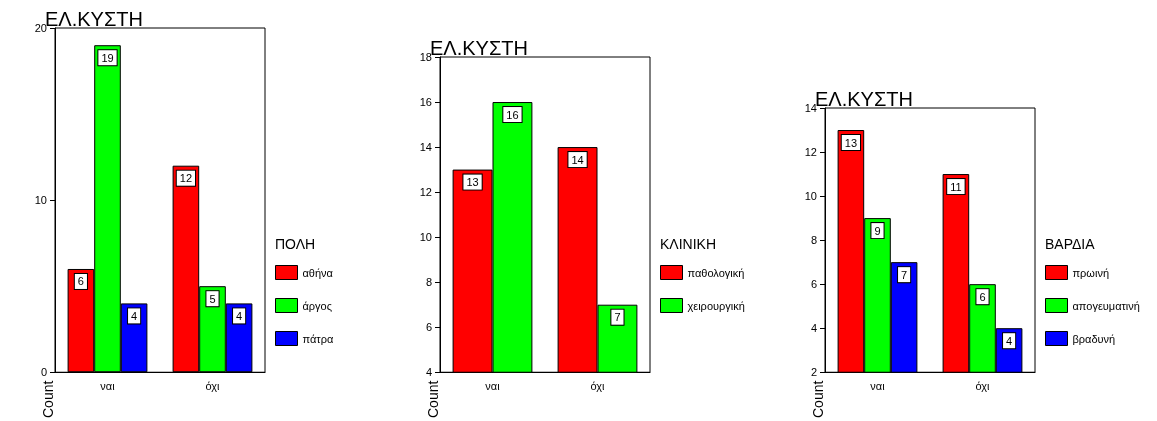 This screenshot has width=1157, height=421. Describe the element at coordinates (107, 57) in the screenshot. I see `data-label: 19` at that location.